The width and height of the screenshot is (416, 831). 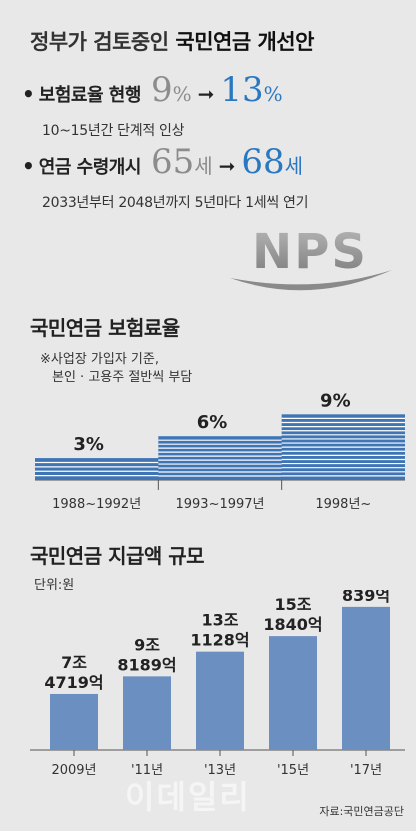 What do you see at coordinates (147, 644) in the screenshot?
I see `payout-label-top: 9조` at bounding box center [147, 644].